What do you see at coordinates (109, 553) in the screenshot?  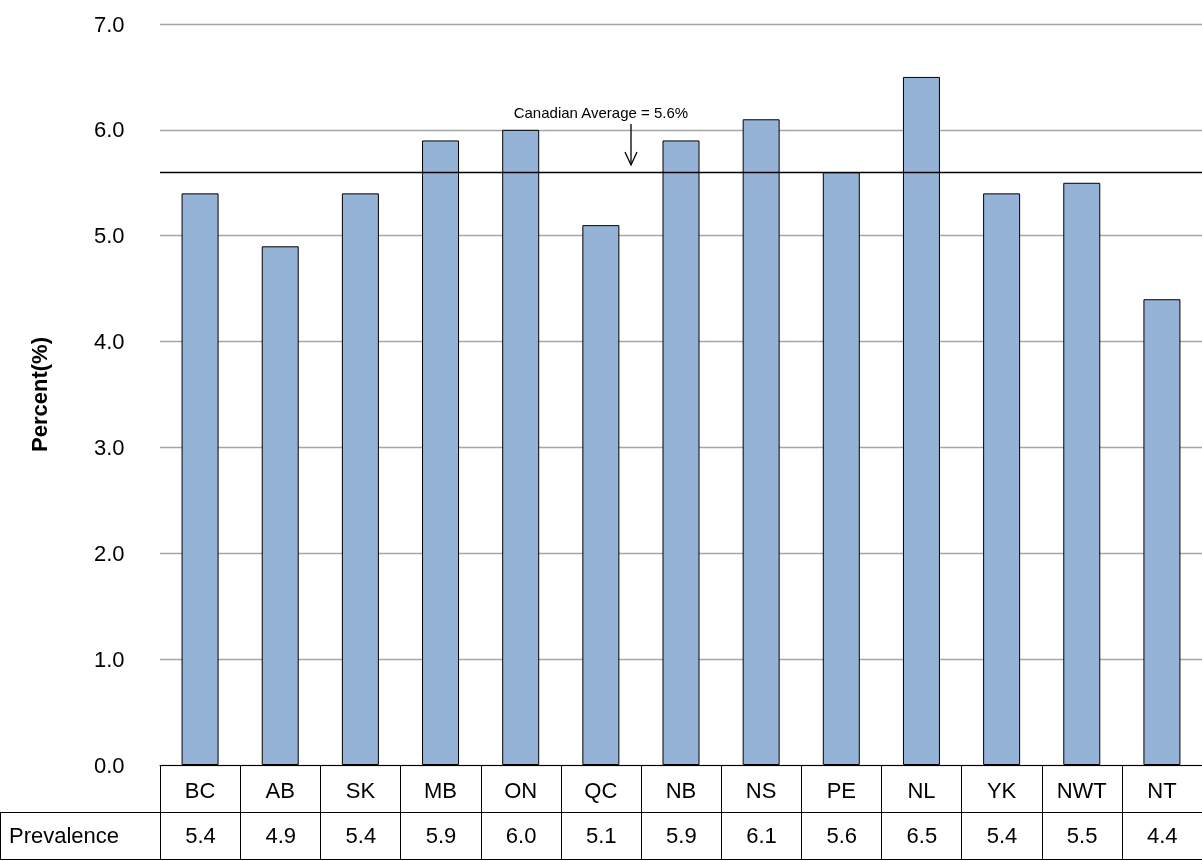 I see `y-tick-label: 2.0` at bounding box center [109, 553].